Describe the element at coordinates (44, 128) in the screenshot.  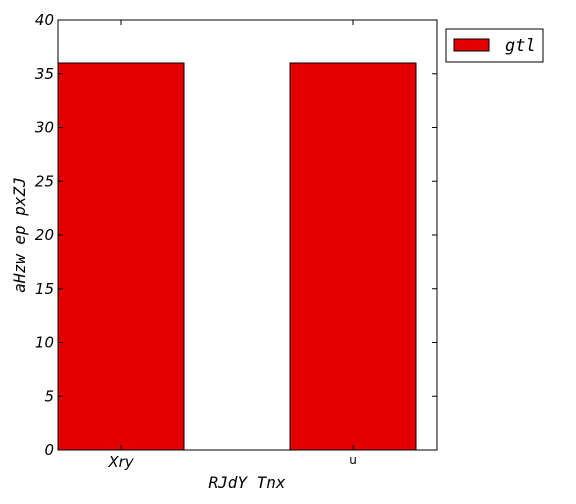
I see `y-tick-label: 30` at that location.